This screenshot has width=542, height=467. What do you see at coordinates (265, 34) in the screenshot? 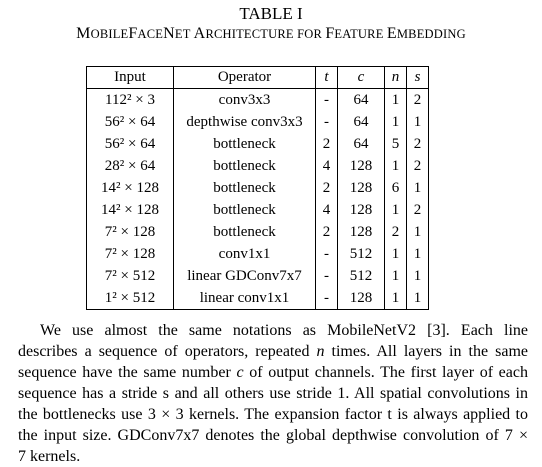
I see `caption-part: RCHITECTURE FOR` at bounding box center [265, 34].